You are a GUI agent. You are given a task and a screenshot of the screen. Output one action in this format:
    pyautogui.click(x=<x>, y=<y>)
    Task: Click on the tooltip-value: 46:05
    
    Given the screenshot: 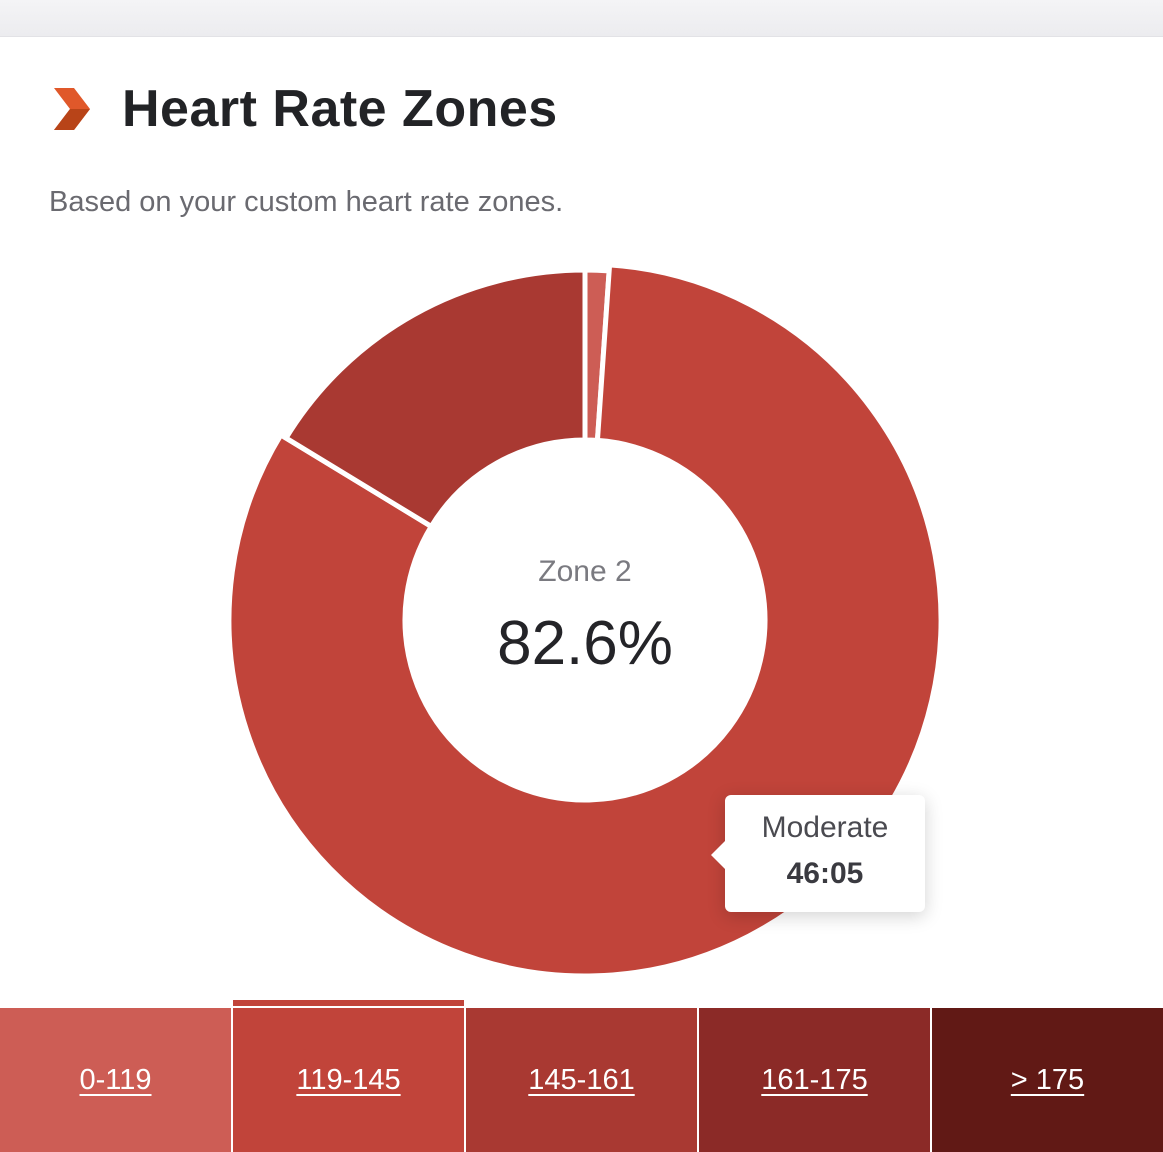 What is the action you would take?
    pyautogui.click(x=825, y=873)
    